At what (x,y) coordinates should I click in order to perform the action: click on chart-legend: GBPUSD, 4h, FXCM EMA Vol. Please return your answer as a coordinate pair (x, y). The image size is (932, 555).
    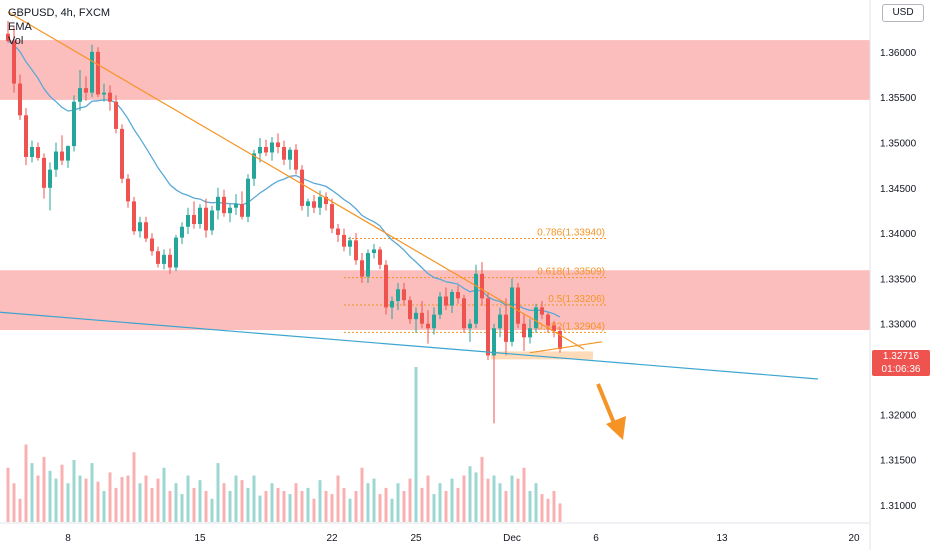
    Looking at the image, I should click on (59, 27).